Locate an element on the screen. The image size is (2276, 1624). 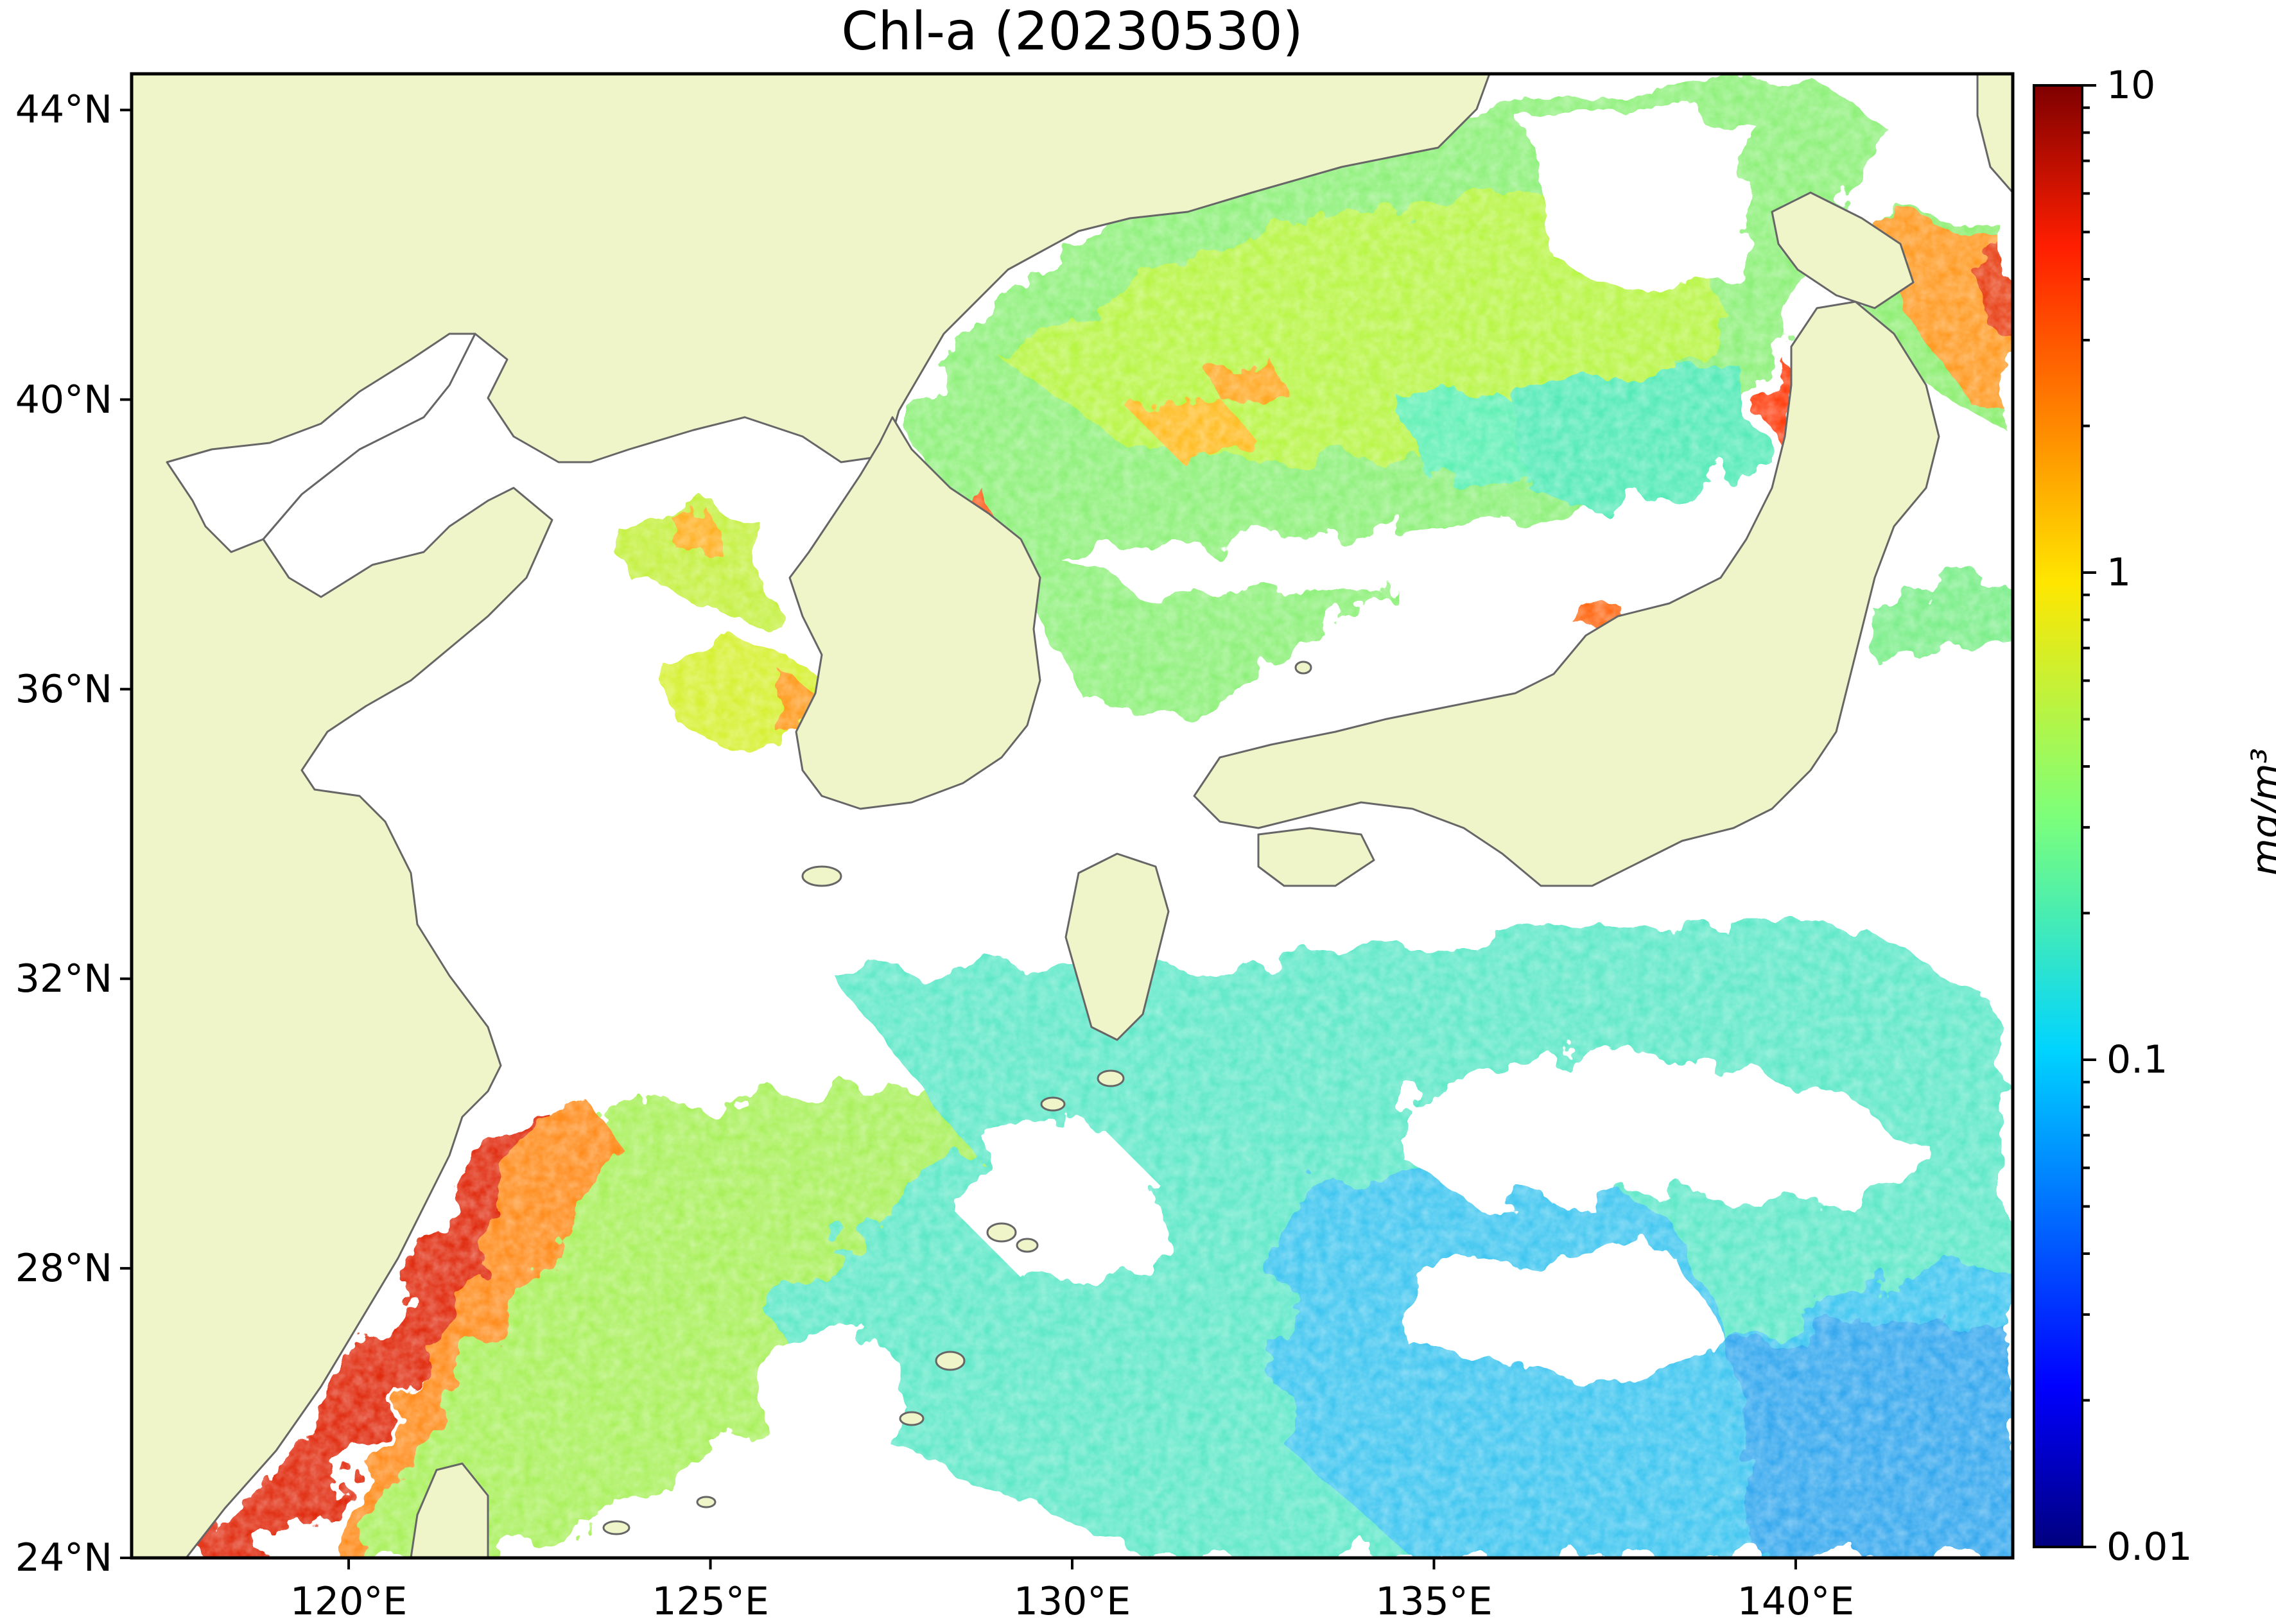
colorbar-gradient is located at coordinates (2058, 816).